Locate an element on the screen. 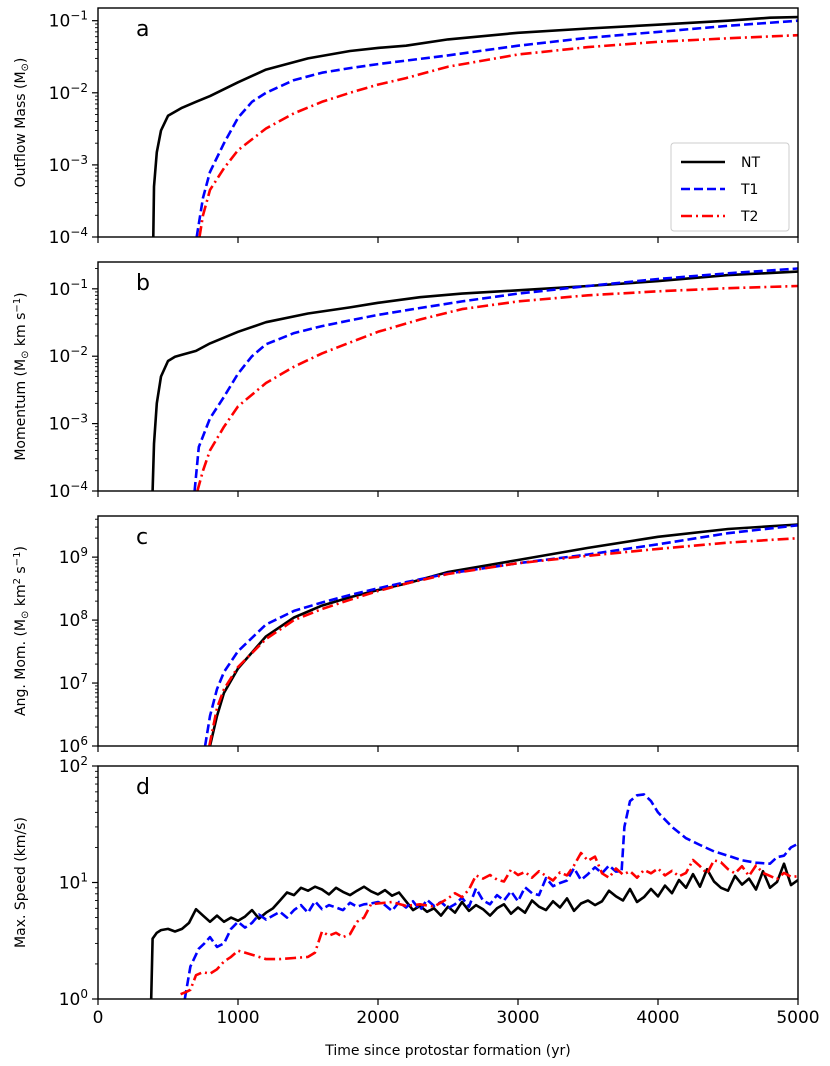  series-line-t1-c is located at coordinates (500, 635).